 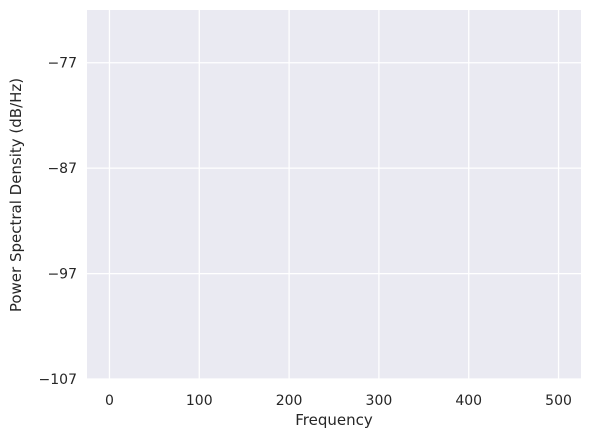 What do you see at coordinates (58, 380) in the screenshot?
I see `y-tick-label: −107` at bounding box center [58, 380].